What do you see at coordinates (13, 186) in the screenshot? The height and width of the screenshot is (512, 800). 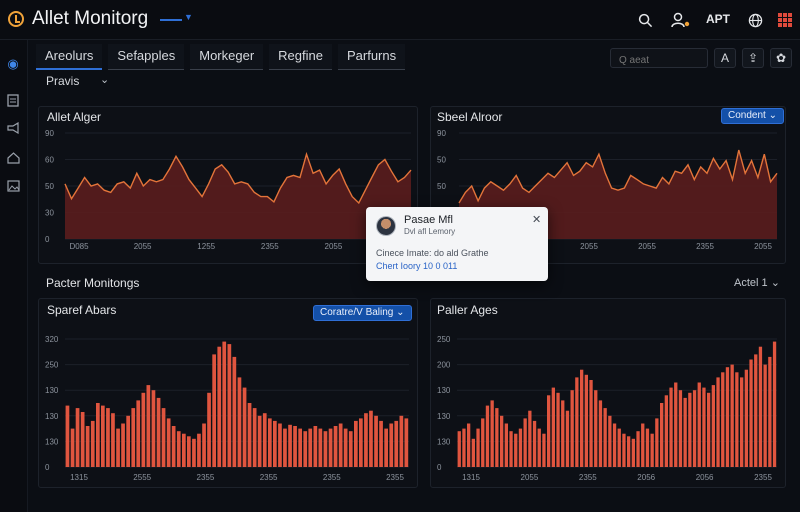 I see `image-icon` at bounding box center [13, 186].